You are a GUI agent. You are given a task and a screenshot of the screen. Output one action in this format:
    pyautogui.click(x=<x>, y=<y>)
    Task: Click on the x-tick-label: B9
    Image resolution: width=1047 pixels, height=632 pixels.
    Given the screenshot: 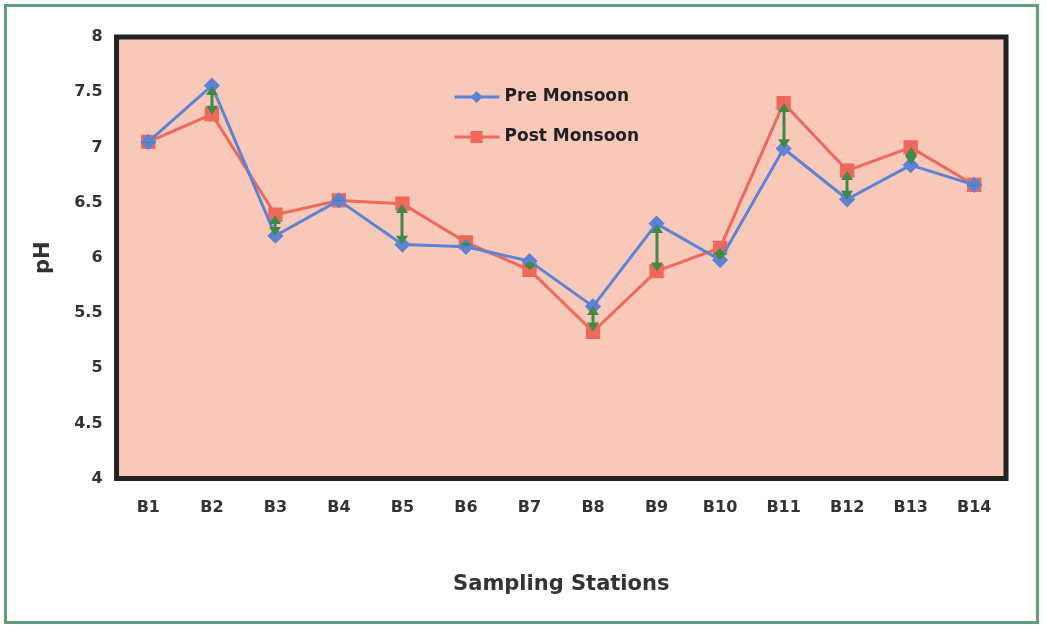 What is the action you would take?
    pyautogui.click(x=656, y=507)
    